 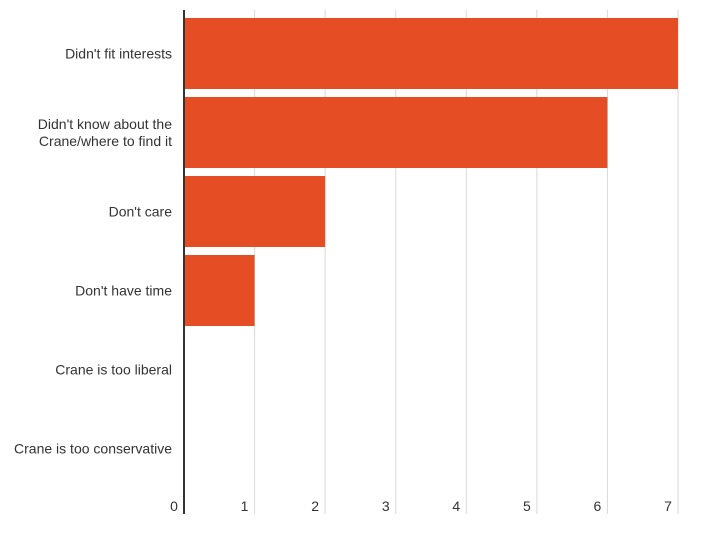 What do you see at coordinates (93, 449) in the screenshot?
I see `category-label: Crane is too conservative` at bounding box center [93, 449].